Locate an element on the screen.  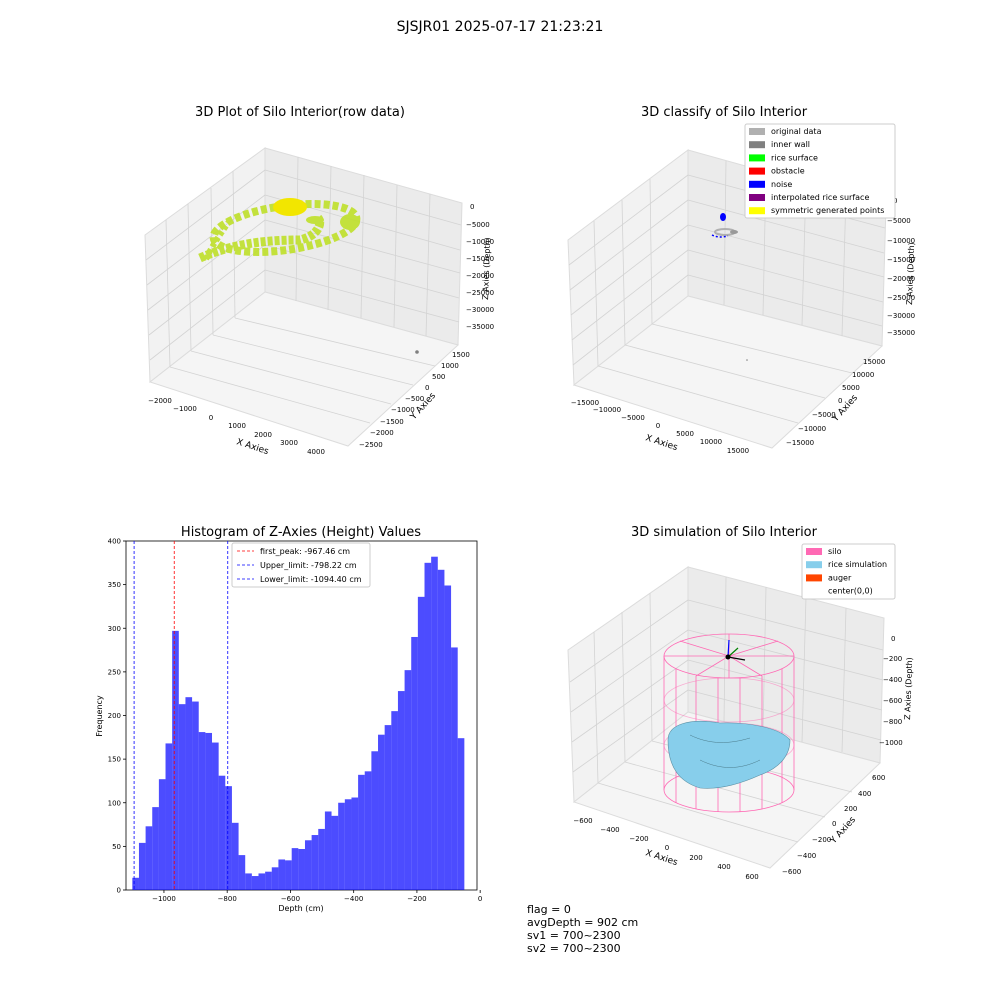
classify-xtick: 0 is located at coordinates (658, 426).